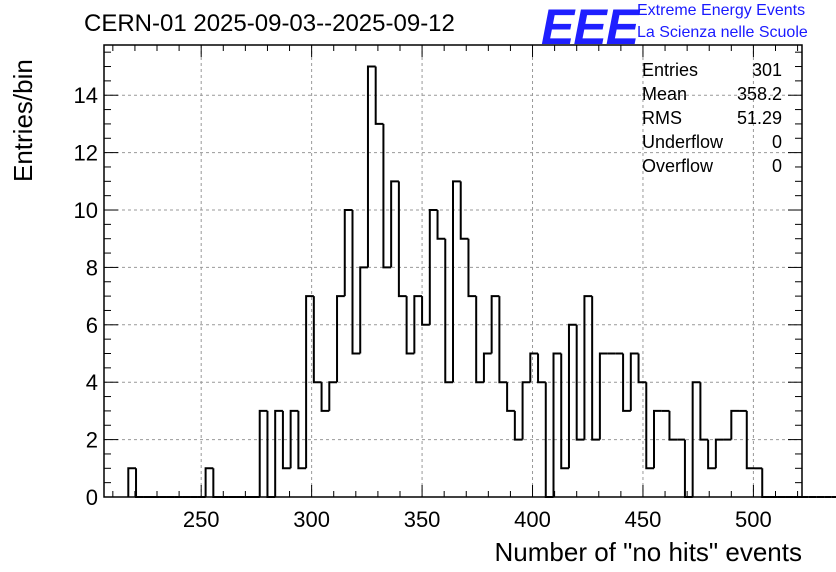 This screenshot has width=836, height=572. What do you see at coordinates (86, 153) in the screenshot?
I see `y-tick-label: 12` at bounding box center [86, 153].